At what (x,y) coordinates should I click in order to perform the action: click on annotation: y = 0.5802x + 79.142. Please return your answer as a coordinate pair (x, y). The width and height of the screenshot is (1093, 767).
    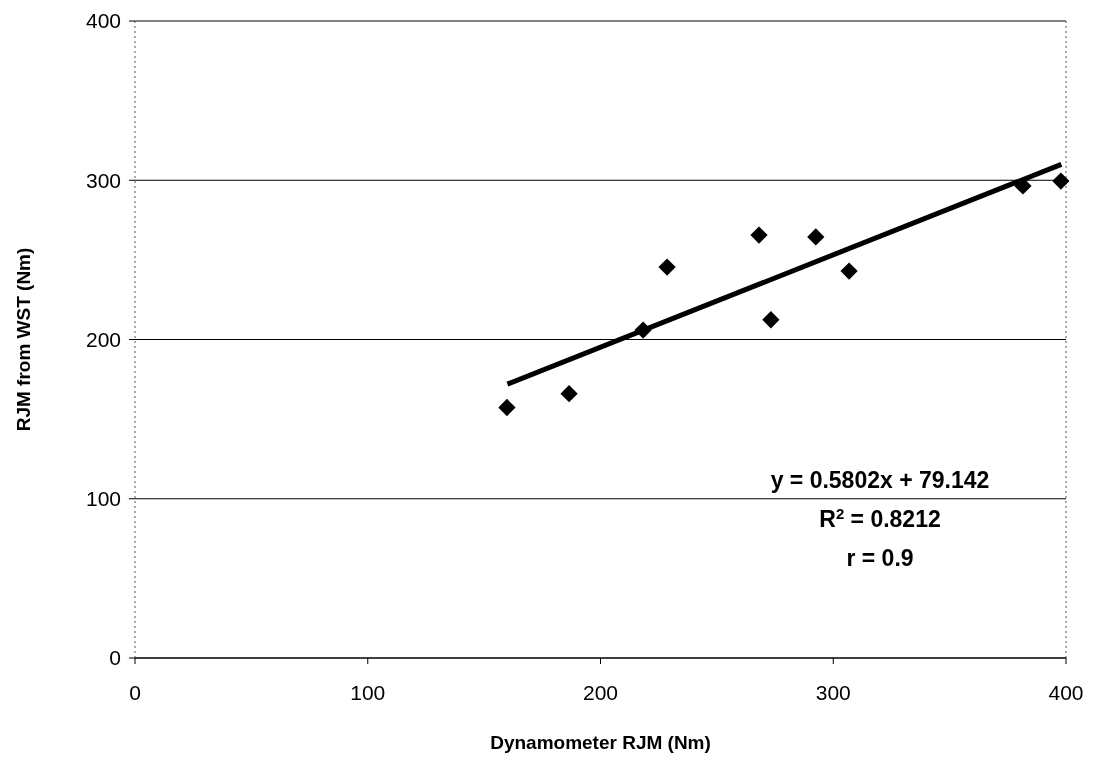
    Looking at the image, I should click on (880, 480).